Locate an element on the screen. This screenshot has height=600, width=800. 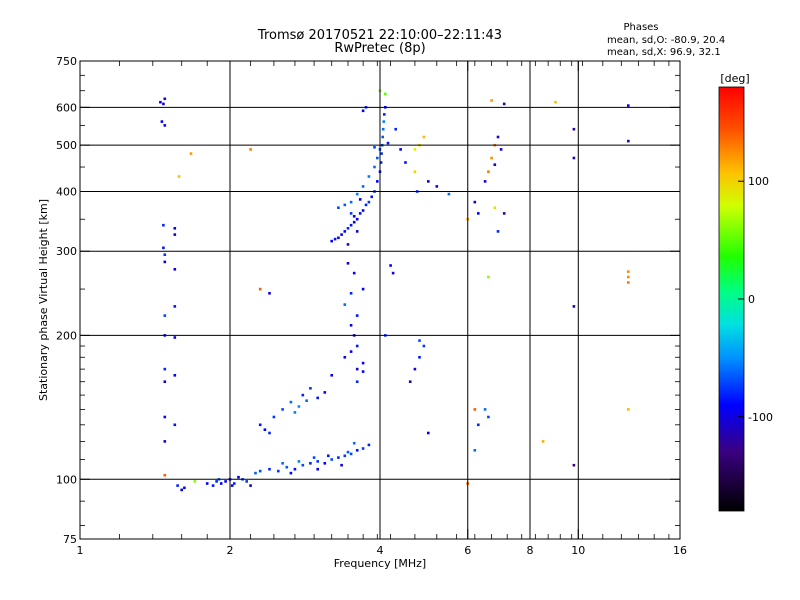
phases-heading: Phases is located at coordinates (640, 27).